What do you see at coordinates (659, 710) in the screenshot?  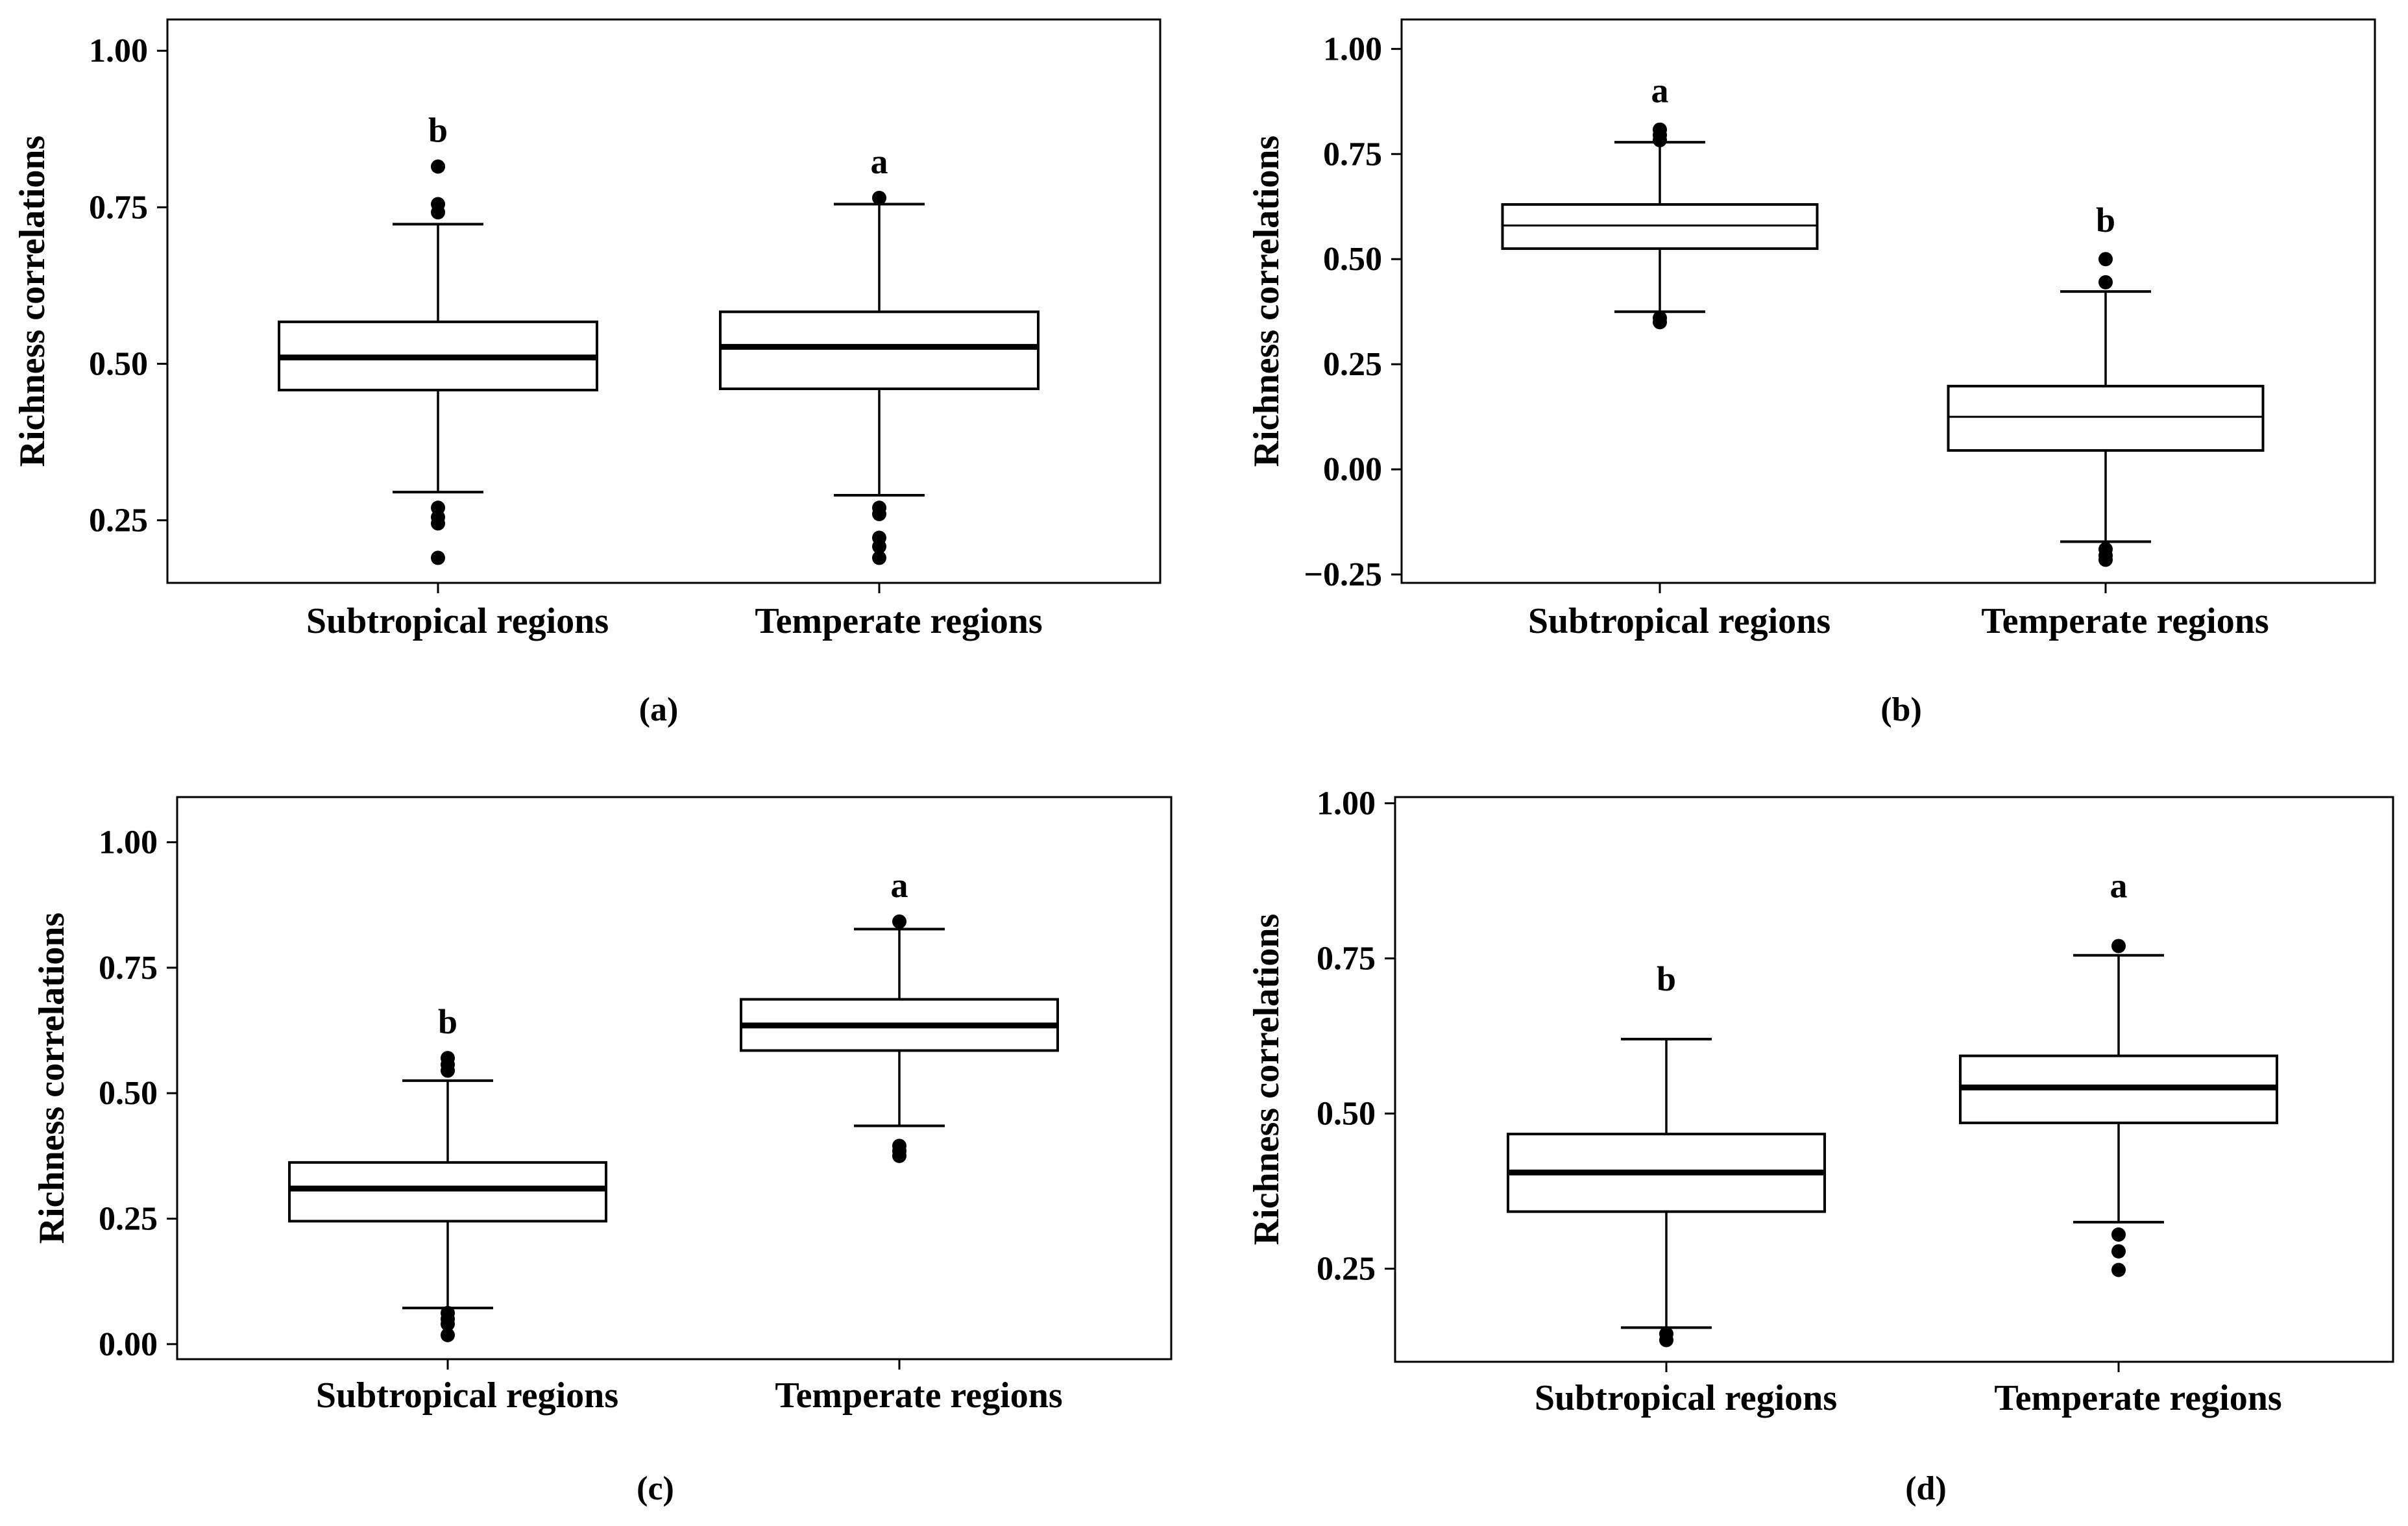 I see `panel-label: (a)` at bounding box center [659, 710].